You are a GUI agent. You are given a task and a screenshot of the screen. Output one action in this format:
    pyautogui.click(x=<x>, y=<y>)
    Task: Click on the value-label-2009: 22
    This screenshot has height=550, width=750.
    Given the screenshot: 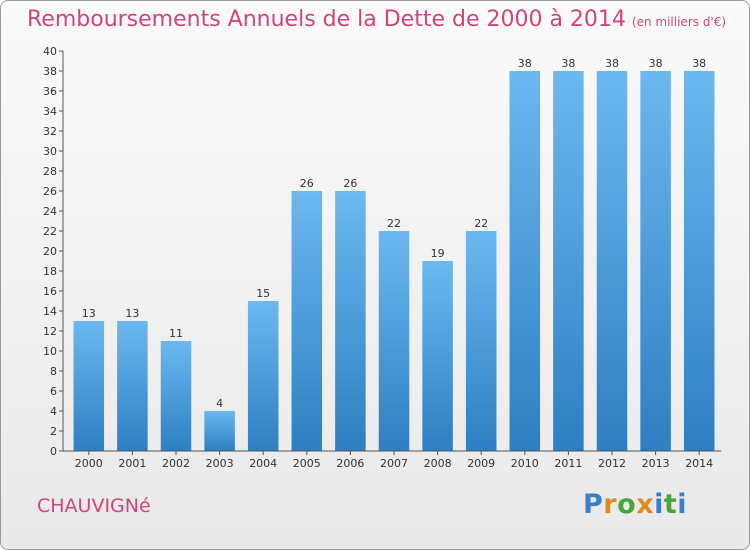 What is the action you would take?
    pyautogui.click(x=481, y=223)
    